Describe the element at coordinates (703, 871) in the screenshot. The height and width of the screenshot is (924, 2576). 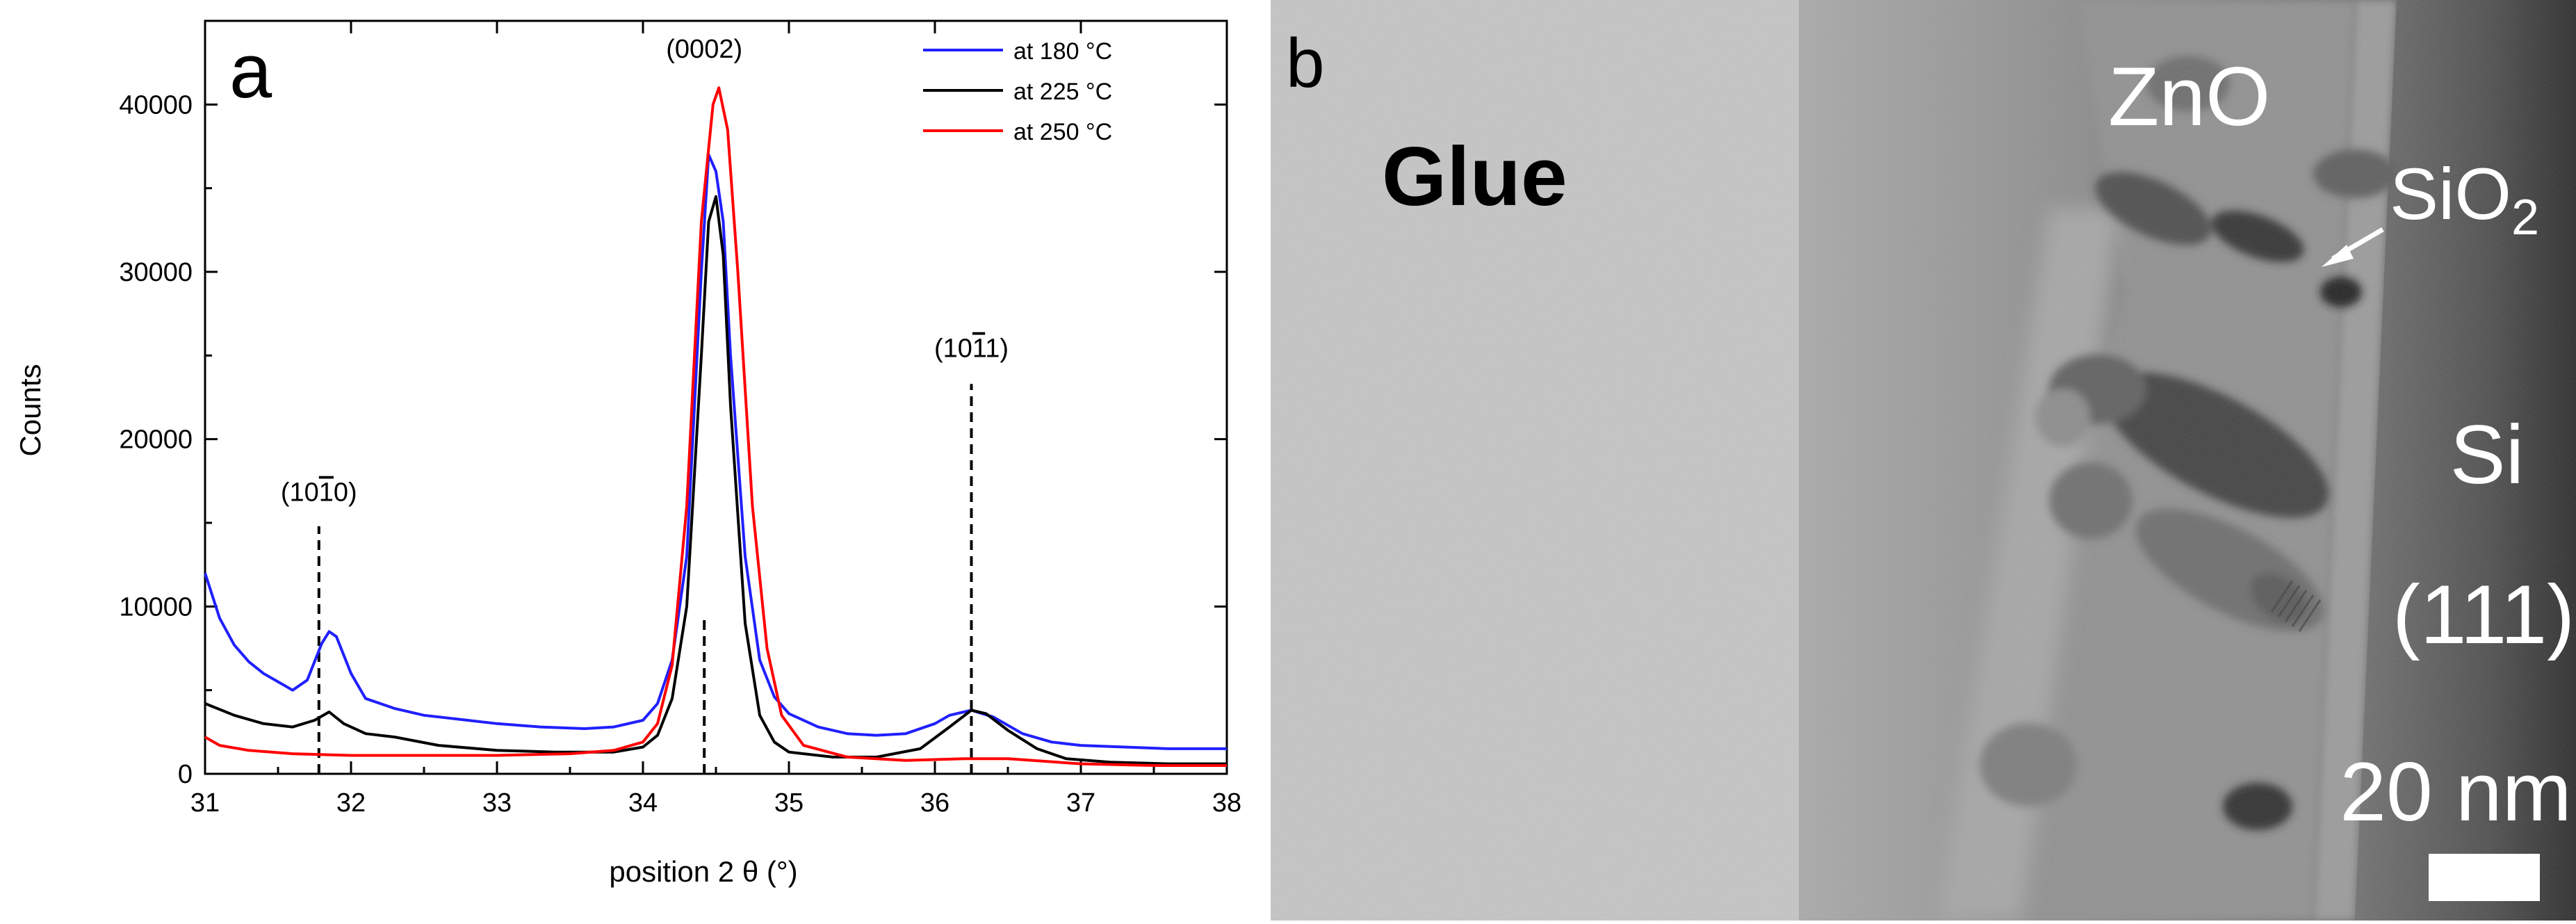
I see `x-axis-label: position 2 θ (°)` at that location.